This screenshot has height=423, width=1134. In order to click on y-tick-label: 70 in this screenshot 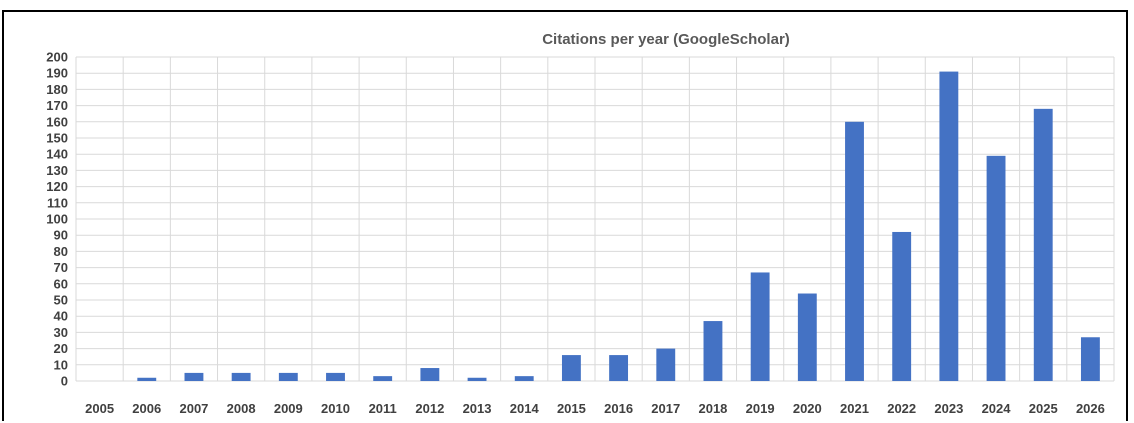, I will do `click(61, 267)`.